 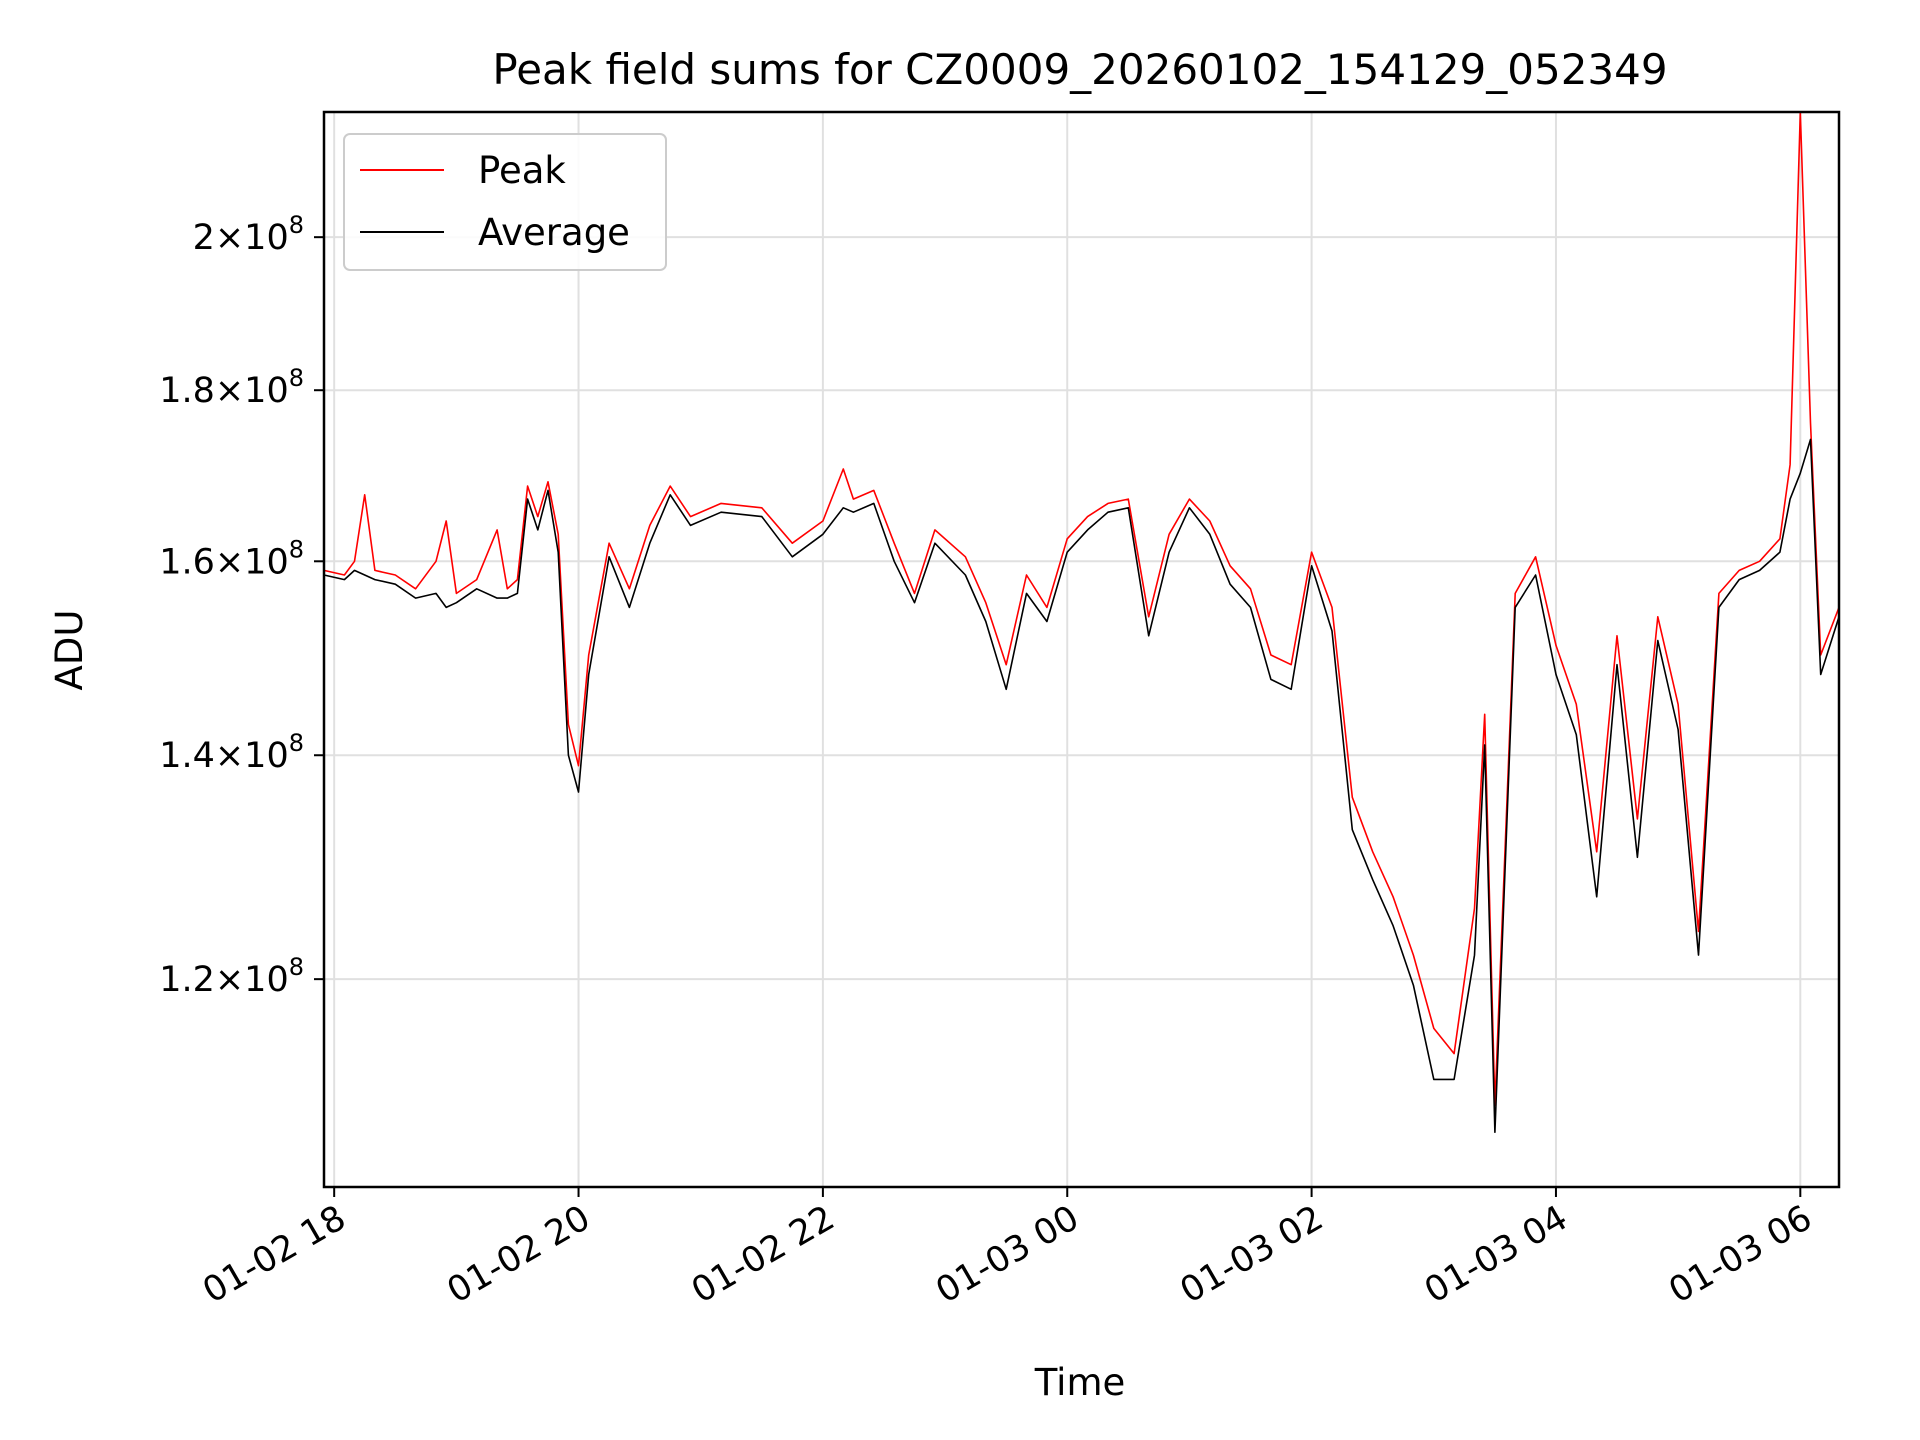 What do you see at coordinates (1080, 1382) in the screenshot?
I see `x-axis-label: Time` at bounding box center [1080, 1382].